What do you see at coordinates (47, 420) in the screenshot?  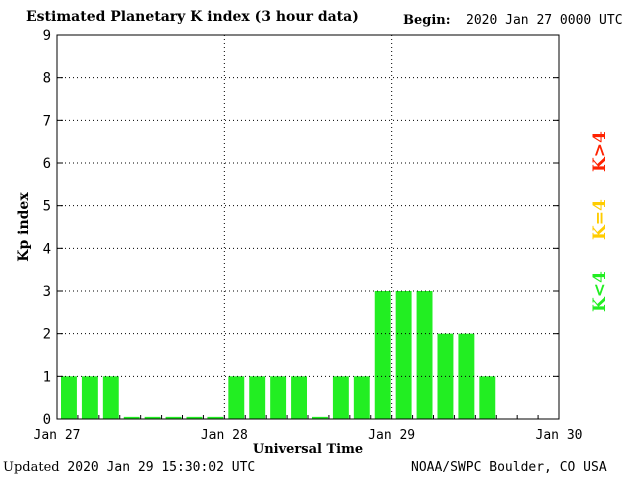 I see `y-tick-label: 0` at bounding box center [47, 420].